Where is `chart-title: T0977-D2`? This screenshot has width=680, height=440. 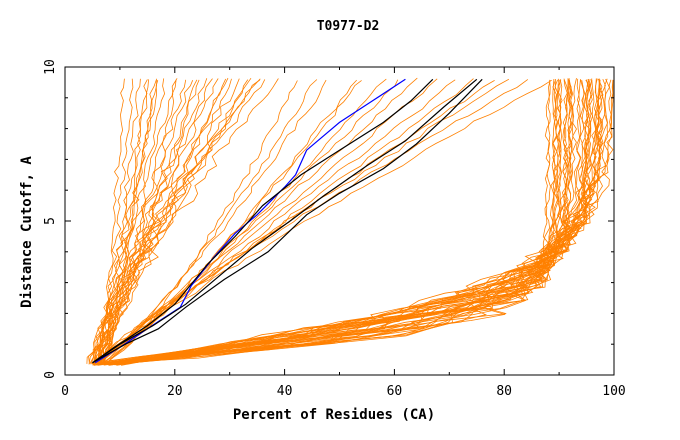
chart-title: T0977-D2 is located at coordinates (348, 26).